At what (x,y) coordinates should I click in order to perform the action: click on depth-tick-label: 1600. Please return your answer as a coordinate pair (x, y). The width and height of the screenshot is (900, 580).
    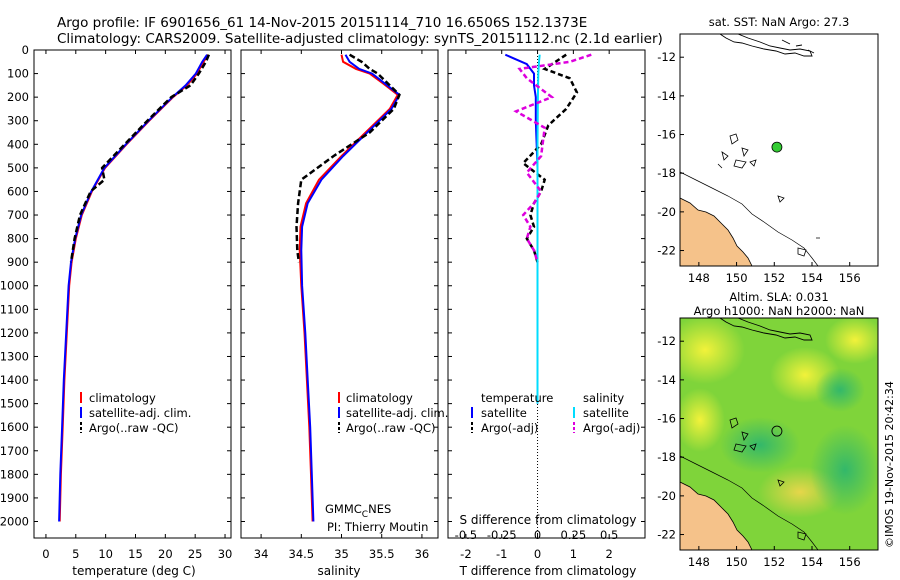
    Looking at the image, I should click on (14, 427).